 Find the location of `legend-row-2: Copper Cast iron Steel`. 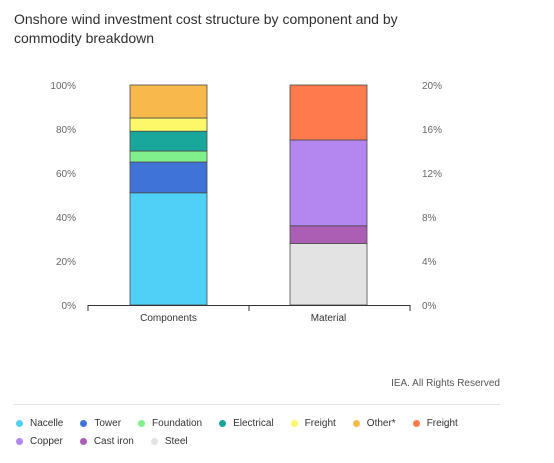

legend-row-2: Copper Cast iron Steel is located at coordinates (110, 441).